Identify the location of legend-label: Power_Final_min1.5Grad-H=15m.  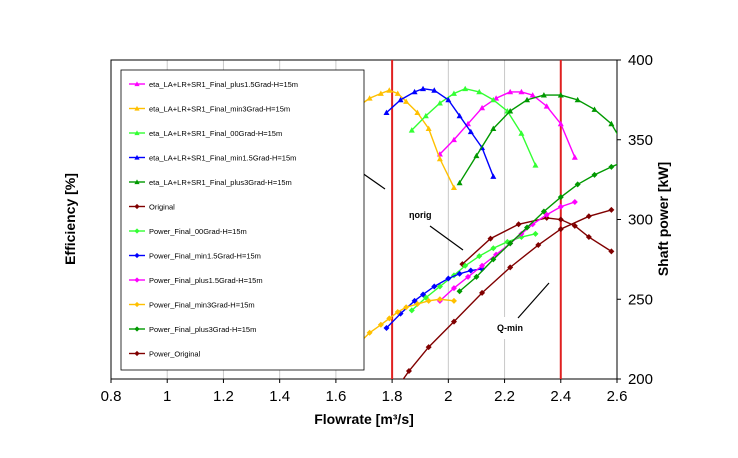
(205, 256).